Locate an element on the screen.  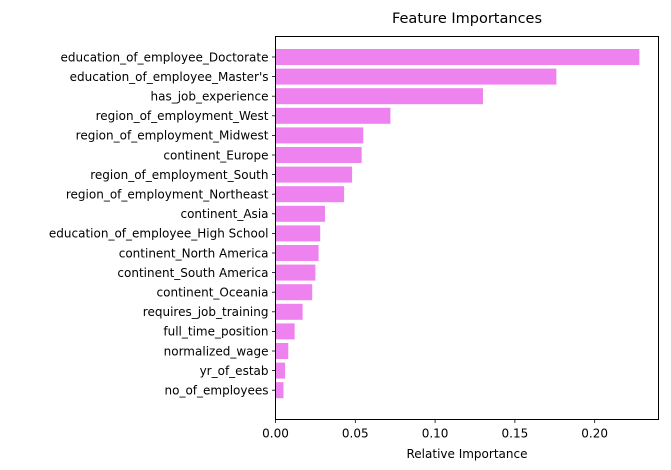
y-tick-label: region_of_employment_West is located at coordinates (182, 116).